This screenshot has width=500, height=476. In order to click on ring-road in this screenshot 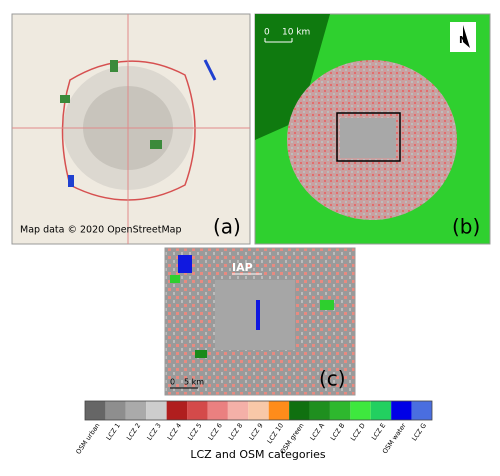, I will do `click(128, 130)`.